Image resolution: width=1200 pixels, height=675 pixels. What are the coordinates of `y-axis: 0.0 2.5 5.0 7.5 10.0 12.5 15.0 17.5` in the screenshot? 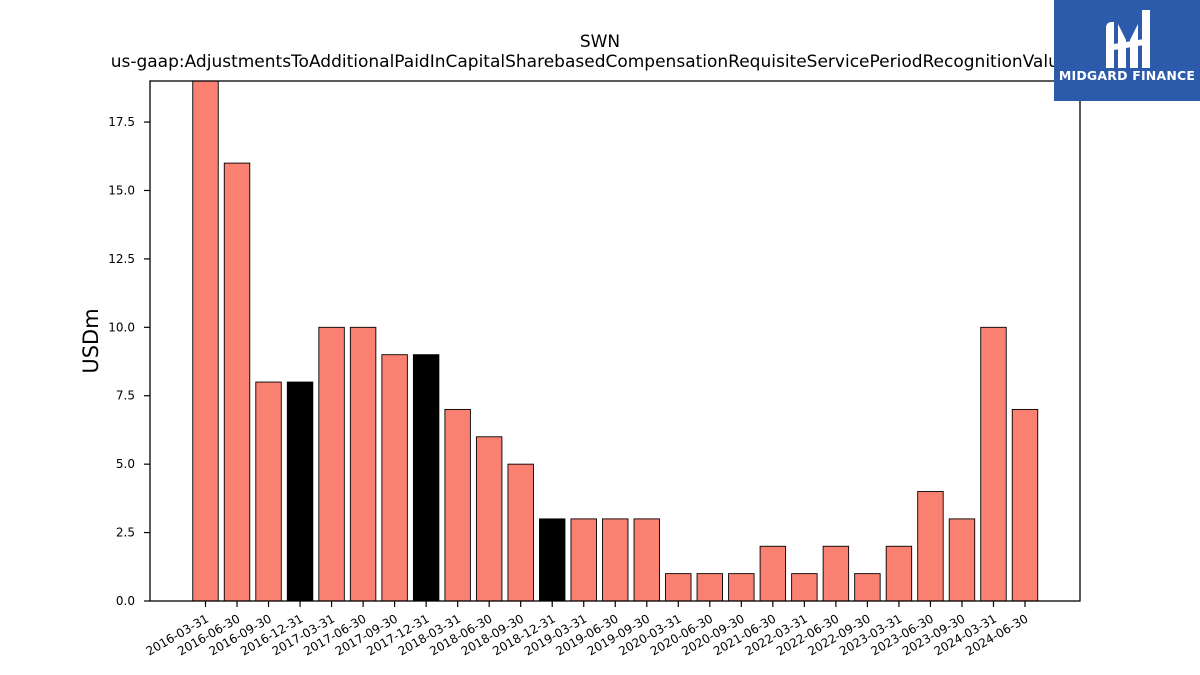 It's located at (129, 361).